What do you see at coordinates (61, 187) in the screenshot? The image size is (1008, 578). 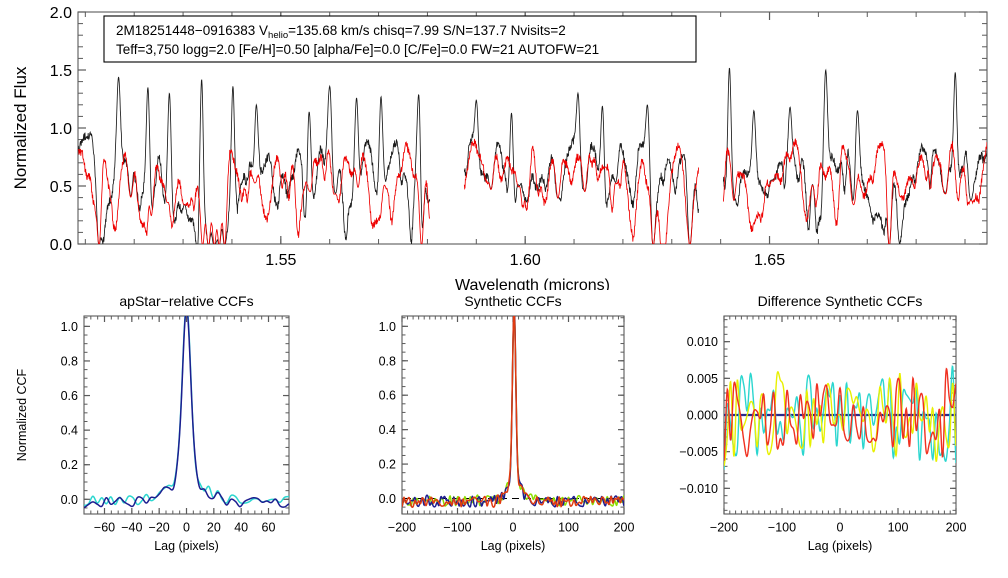 I see `y-tick-label: 0.5` at bounding box center [61, 187].